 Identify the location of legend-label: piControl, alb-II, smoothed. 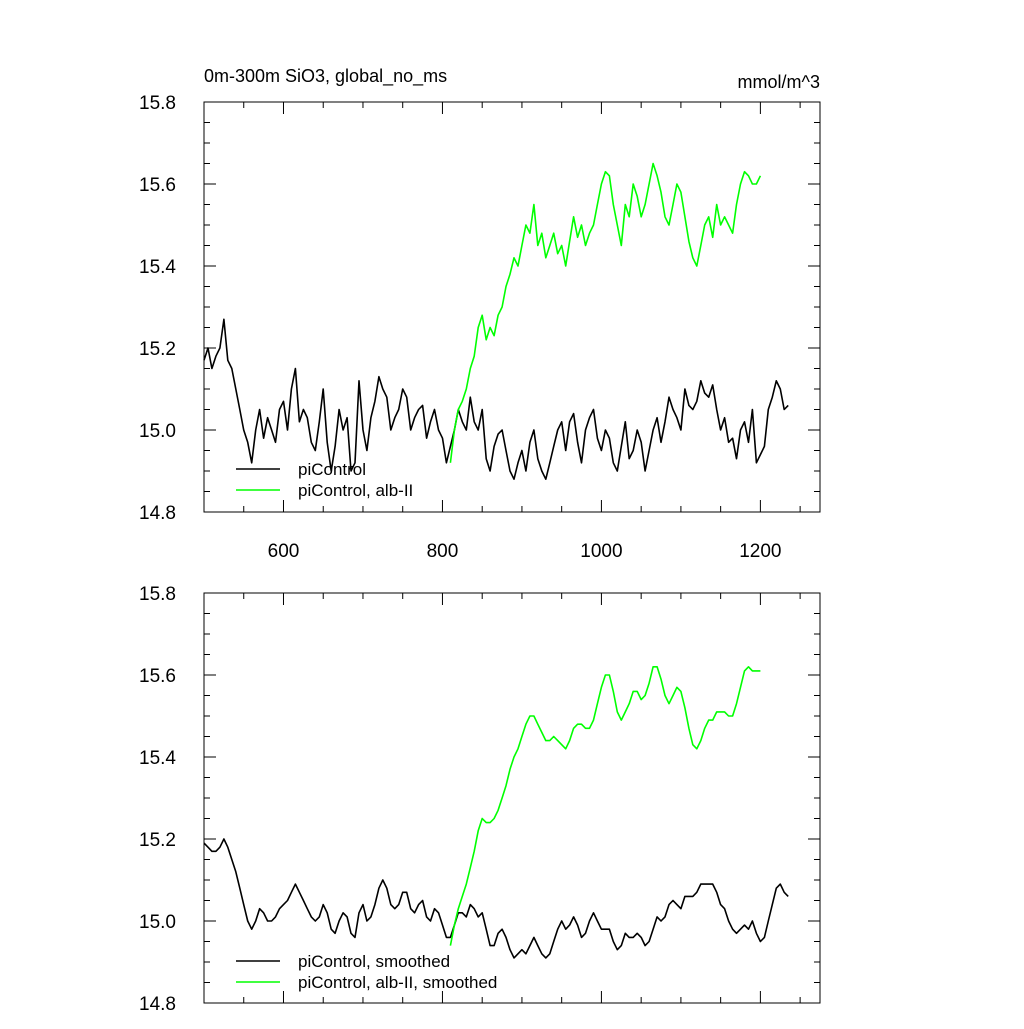
(397, 982).